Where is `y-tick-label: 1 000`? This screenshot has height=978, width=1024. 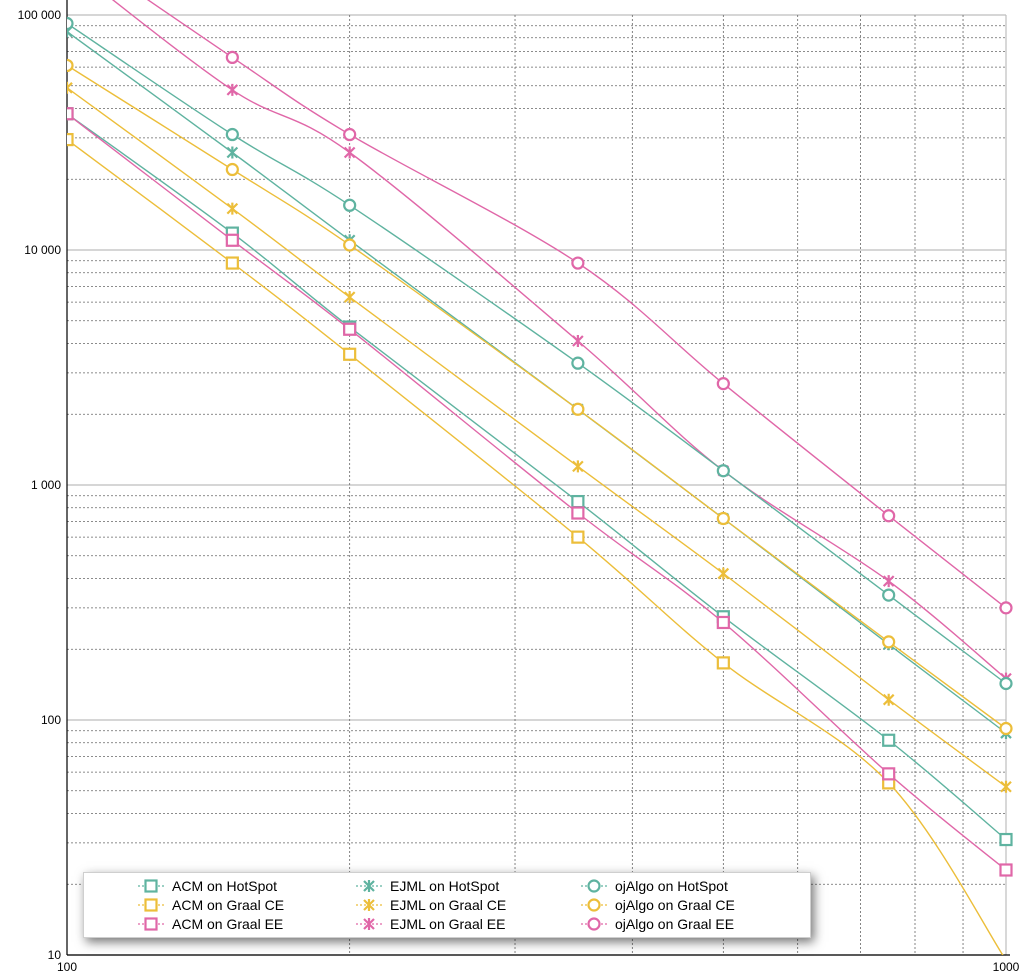 y-tick-label: 1 000 is located at coordinates (46, 485).